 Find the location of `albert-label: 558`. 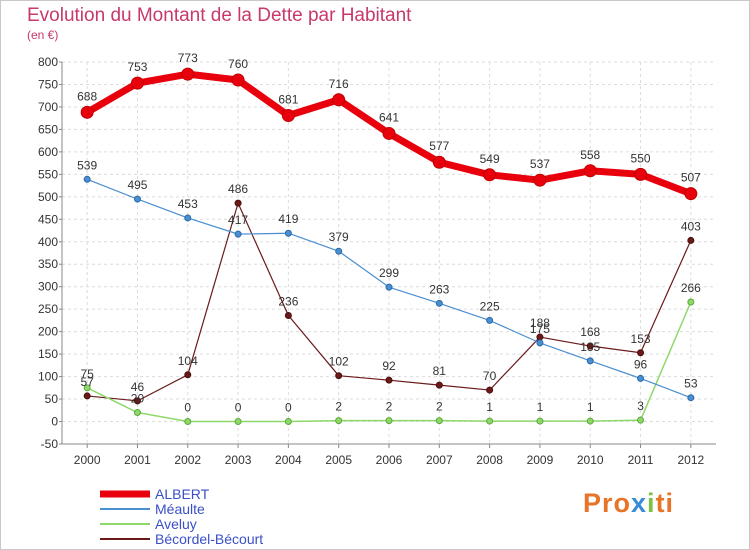

albert-label: 558 is located at coordinates (590, 155).